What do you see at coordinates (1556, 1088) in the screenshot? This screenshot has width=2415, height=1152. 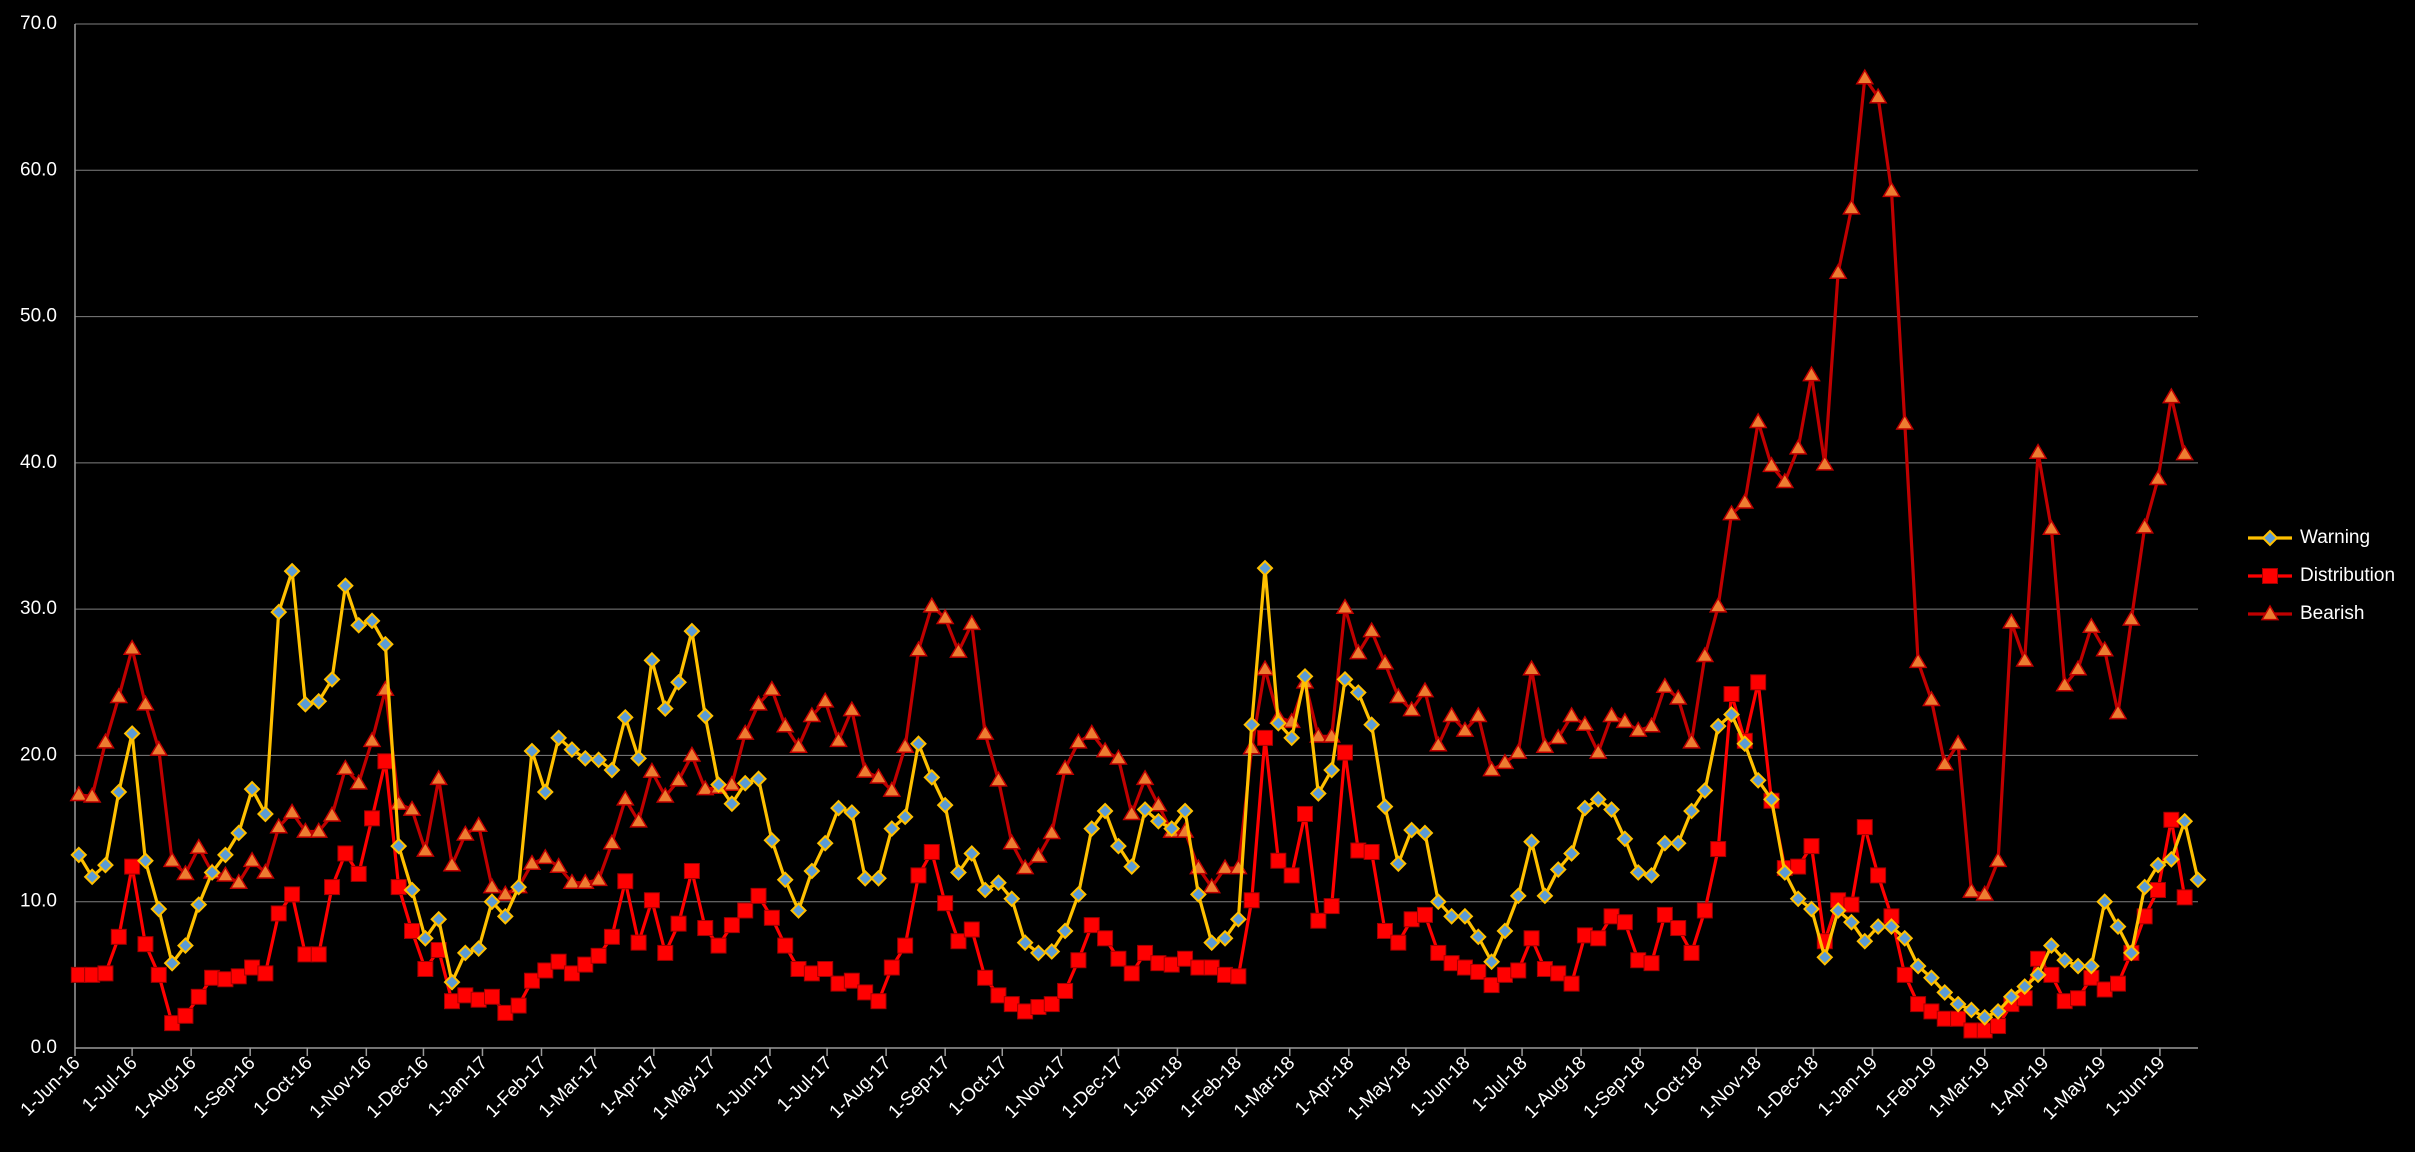 I see `x-tick-label: 1-Aug-18` at bounding box center [1556, 1088].